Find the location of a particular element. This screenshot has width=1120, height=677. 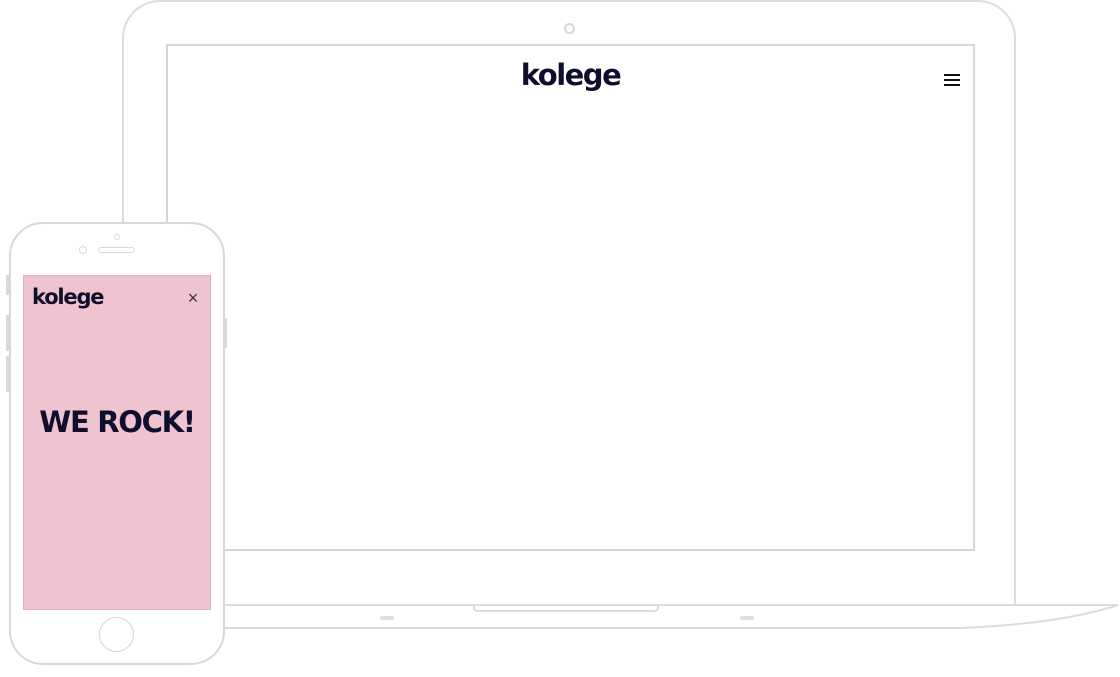

hamburger-icon is located at coordinates (952, 81).